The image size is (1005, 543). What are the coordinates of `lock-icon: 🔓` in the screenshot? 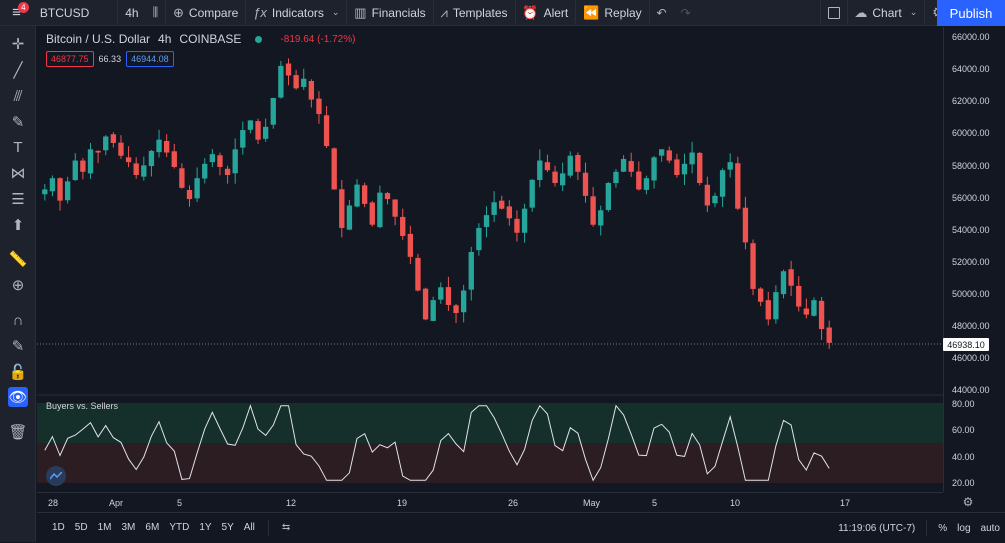 It's located at (18, 372).